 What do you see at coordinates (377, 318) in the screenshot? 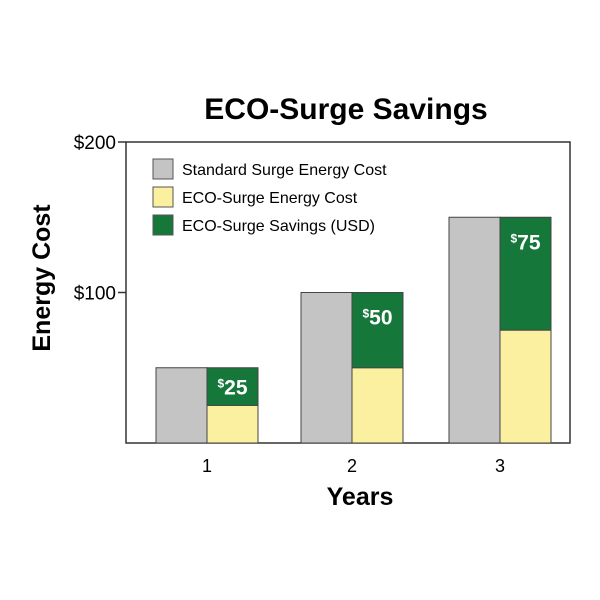
I see `data-label-year-2: $50` at bounding box center [377, 318].